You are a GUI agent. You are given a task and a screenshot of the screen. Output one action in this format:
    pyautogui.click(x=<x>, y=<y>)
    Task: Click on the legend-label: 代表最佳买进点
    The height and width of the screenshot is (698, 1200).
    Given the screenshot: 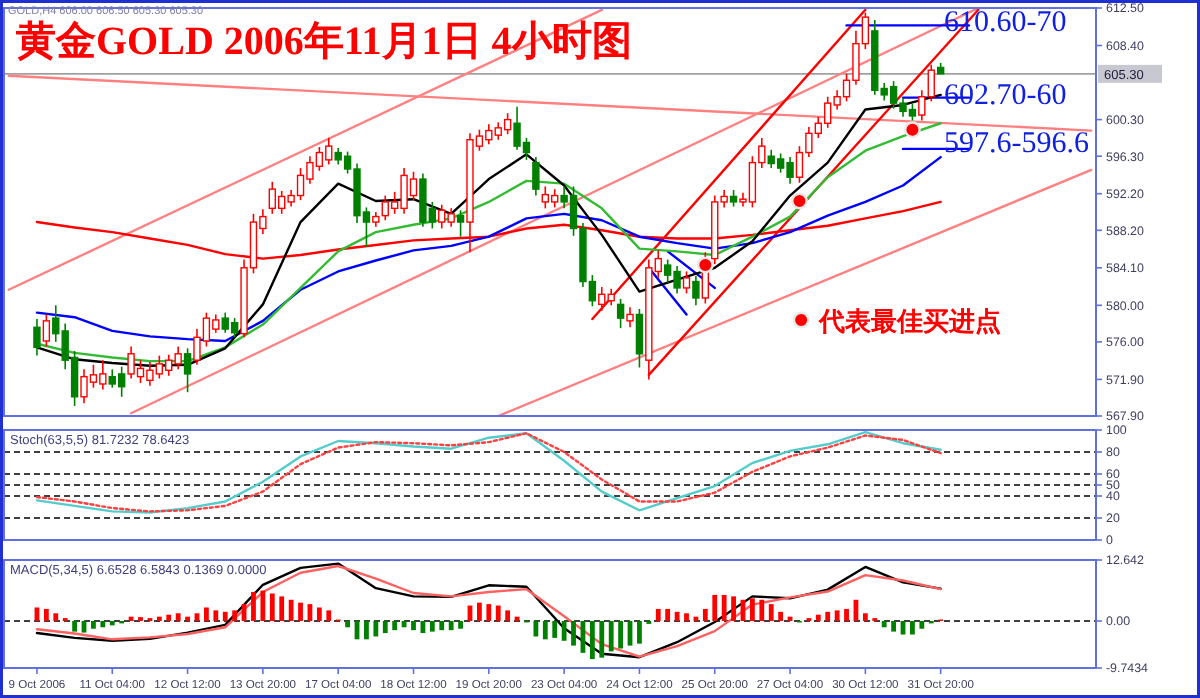 What is the action you would take?
    pyautogui.click(x=909, y=321)
    